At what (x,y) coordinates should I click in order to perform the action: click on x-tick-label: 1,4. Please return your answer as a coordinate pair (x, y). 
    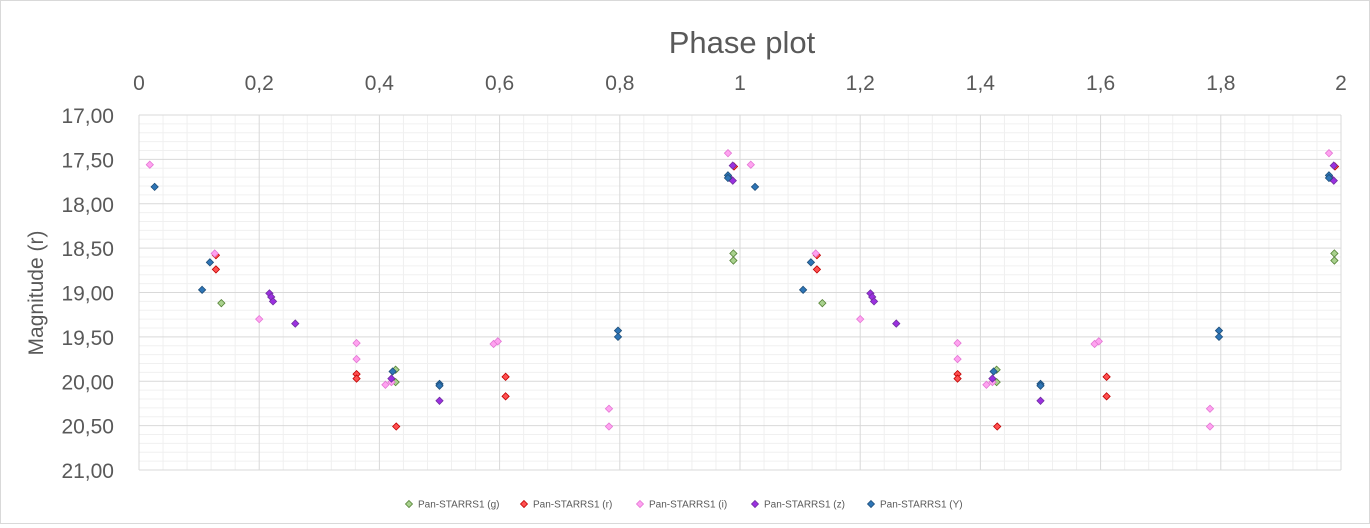
    Looking at the image, I should click on (981, 83).